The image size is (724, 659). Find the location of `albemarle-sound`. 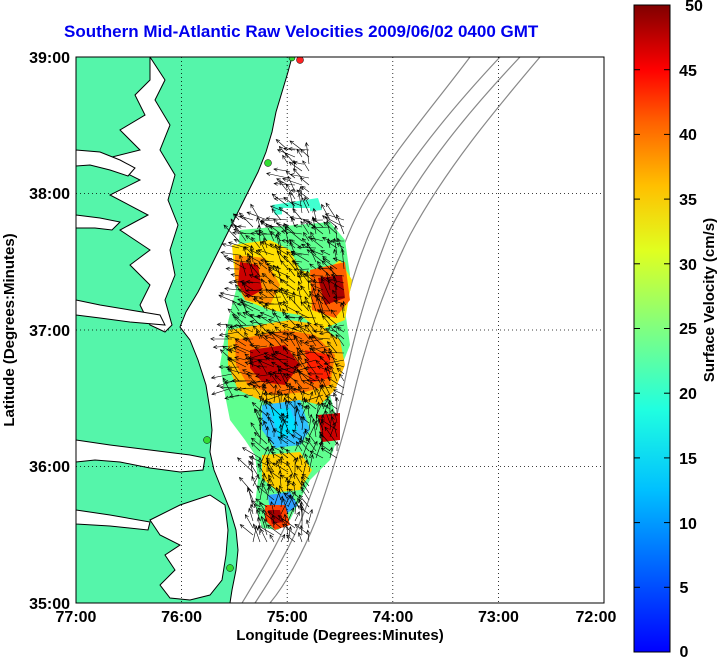

albemarle-sound is located at coordinates (141, 456).